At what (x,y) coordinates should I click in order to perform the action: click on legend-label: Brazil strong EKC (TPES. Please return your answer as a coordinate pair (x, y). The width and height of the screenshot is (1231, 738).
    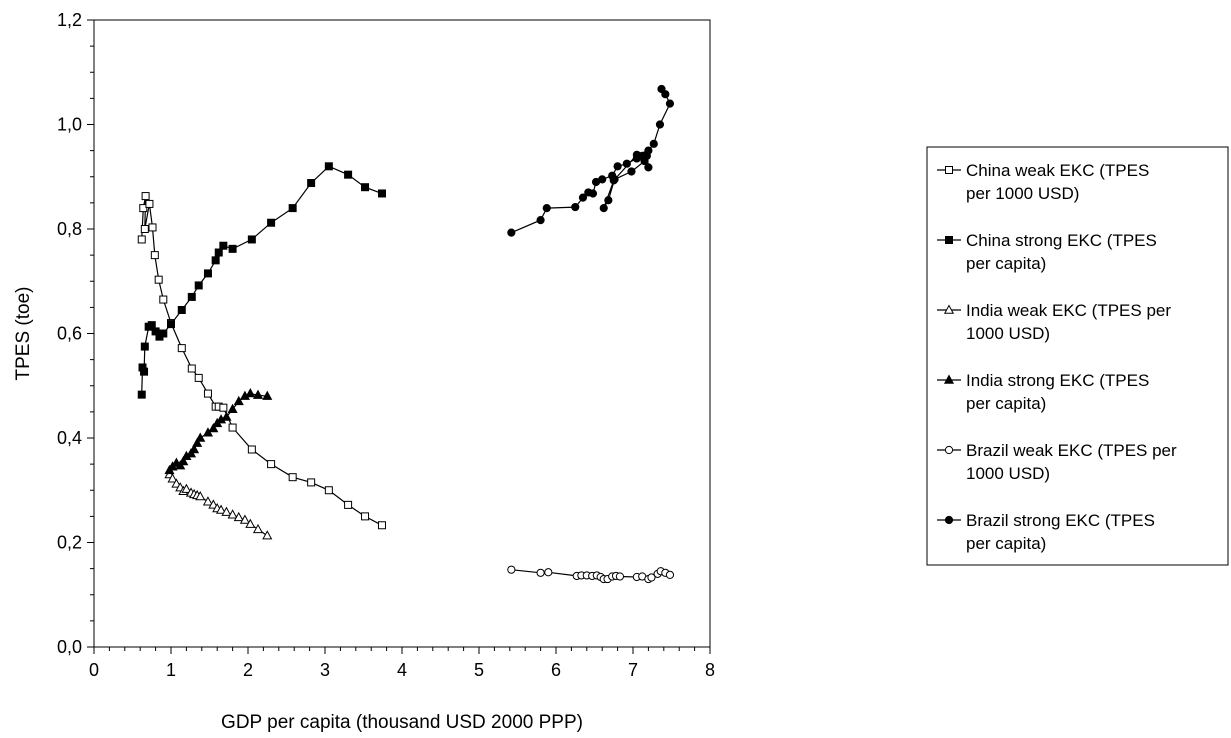
    Looking at the image, I should click on (1060, 520).